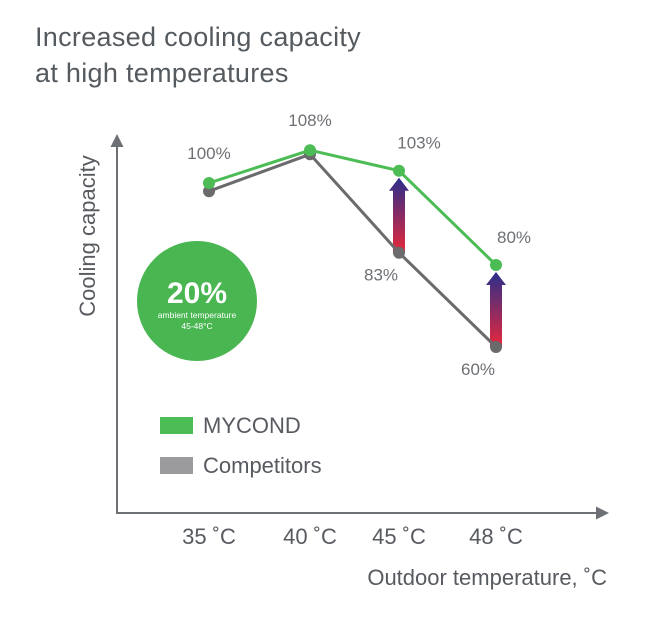  Describe the element at coordinates (208, 153) in the screenshot. I see `data-label: 100%` at that location.